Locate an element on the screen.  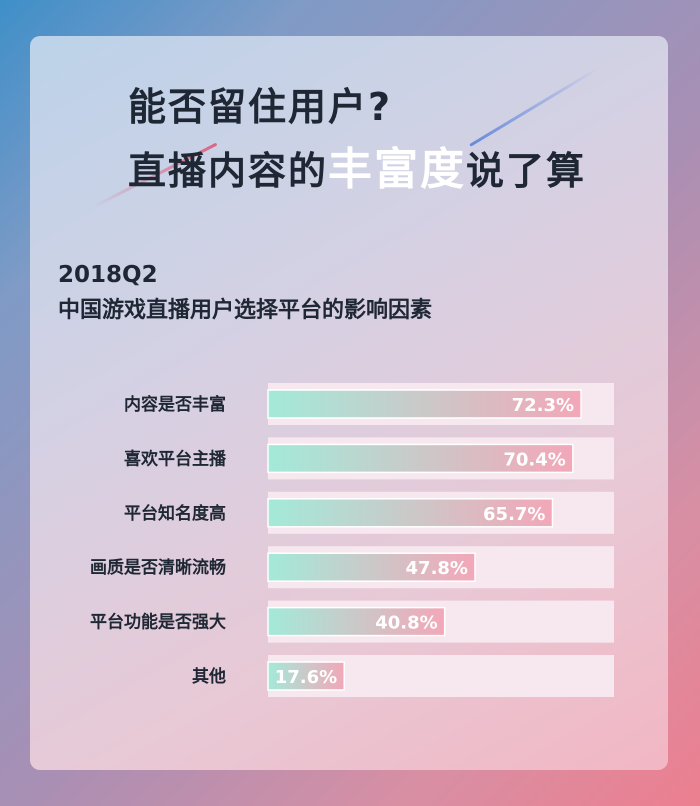
headline-highlight: 丰富度 is located at coordinates (397, 169).